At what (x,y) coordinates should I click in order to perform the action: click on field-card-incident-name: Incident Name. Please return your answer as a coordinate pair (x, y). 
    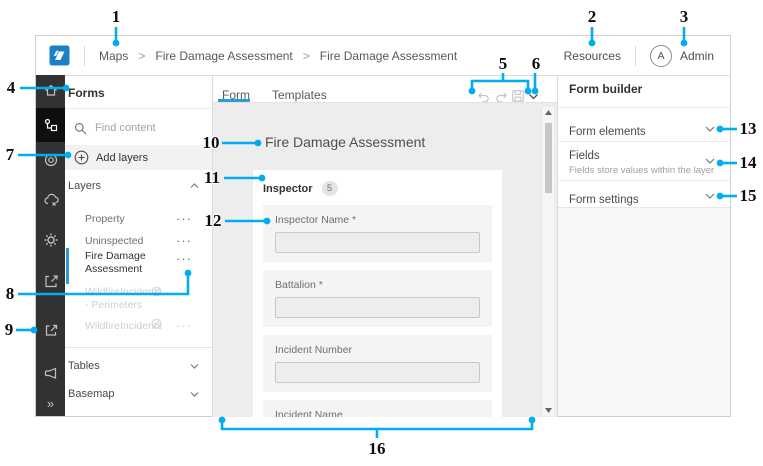
    Looking at the image, I should click on (377, 408).